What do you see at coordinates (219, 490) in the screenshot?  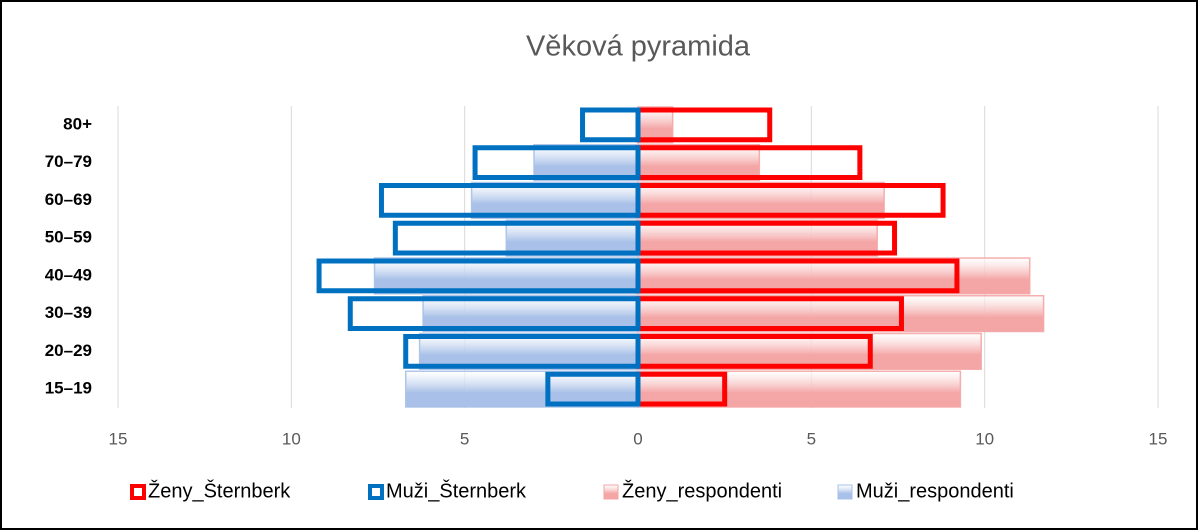 I see `legend-label: Ženy_Šternberk` at bounding box center [219, 490].